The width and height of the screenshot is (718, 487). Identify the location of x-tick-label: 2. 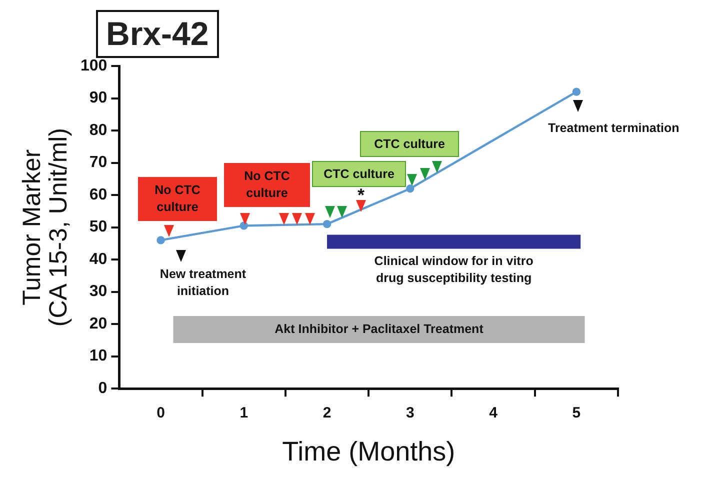
(327, 413).